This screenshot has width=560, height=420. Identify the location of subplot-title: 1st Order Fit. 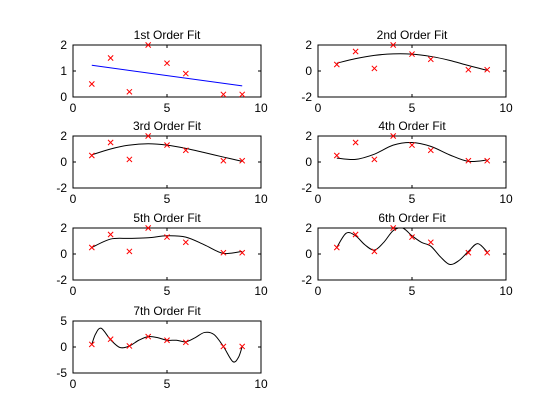
(167, 35).